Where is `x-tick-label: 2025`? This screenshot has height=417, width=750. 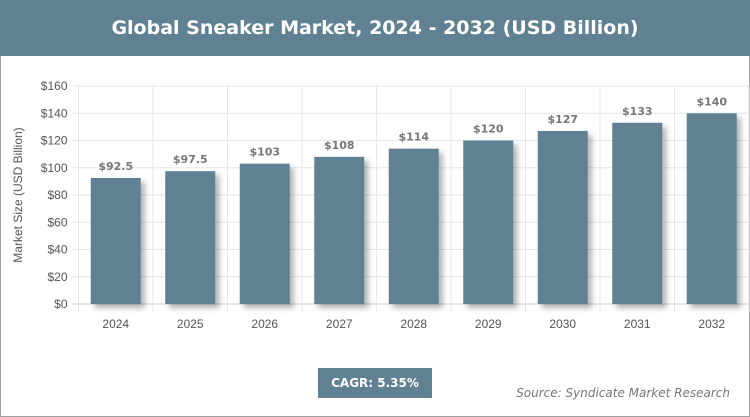
x-tick-label: 2025 is located at coordinates (190, 324).